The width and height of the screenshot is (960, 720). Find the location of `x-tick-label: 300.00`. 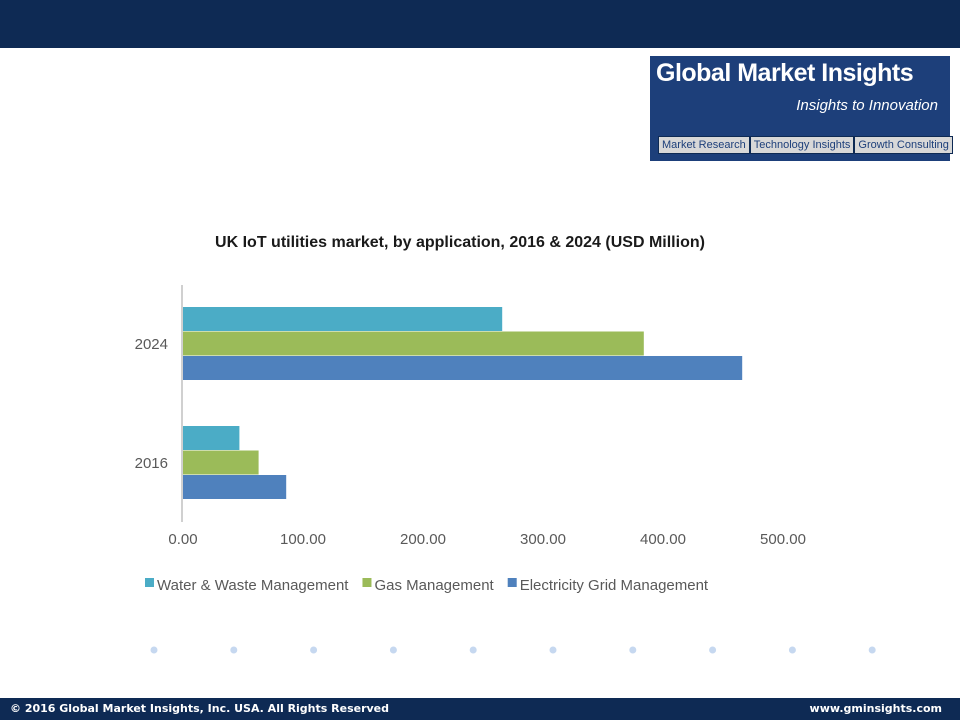

x-tick-label: 300.00 is located at coordinates (543, 539).